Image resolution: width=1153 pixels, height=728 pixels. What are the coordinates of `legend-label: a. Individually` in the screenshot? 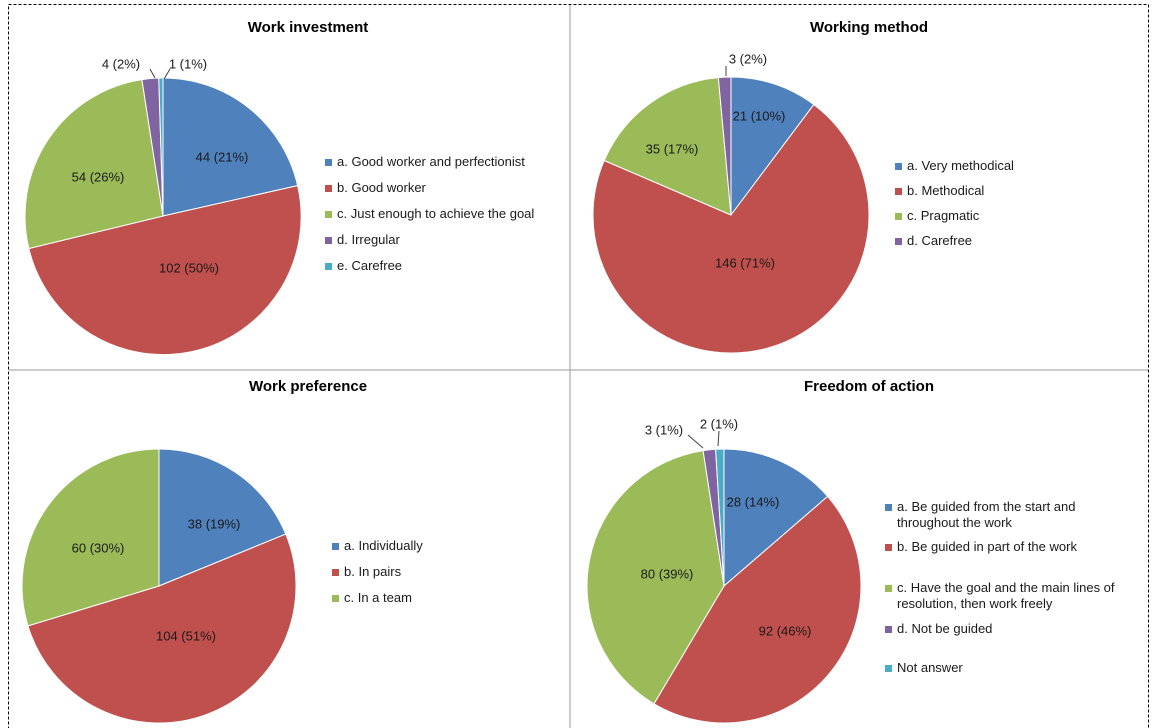 It's located at (383, 545).